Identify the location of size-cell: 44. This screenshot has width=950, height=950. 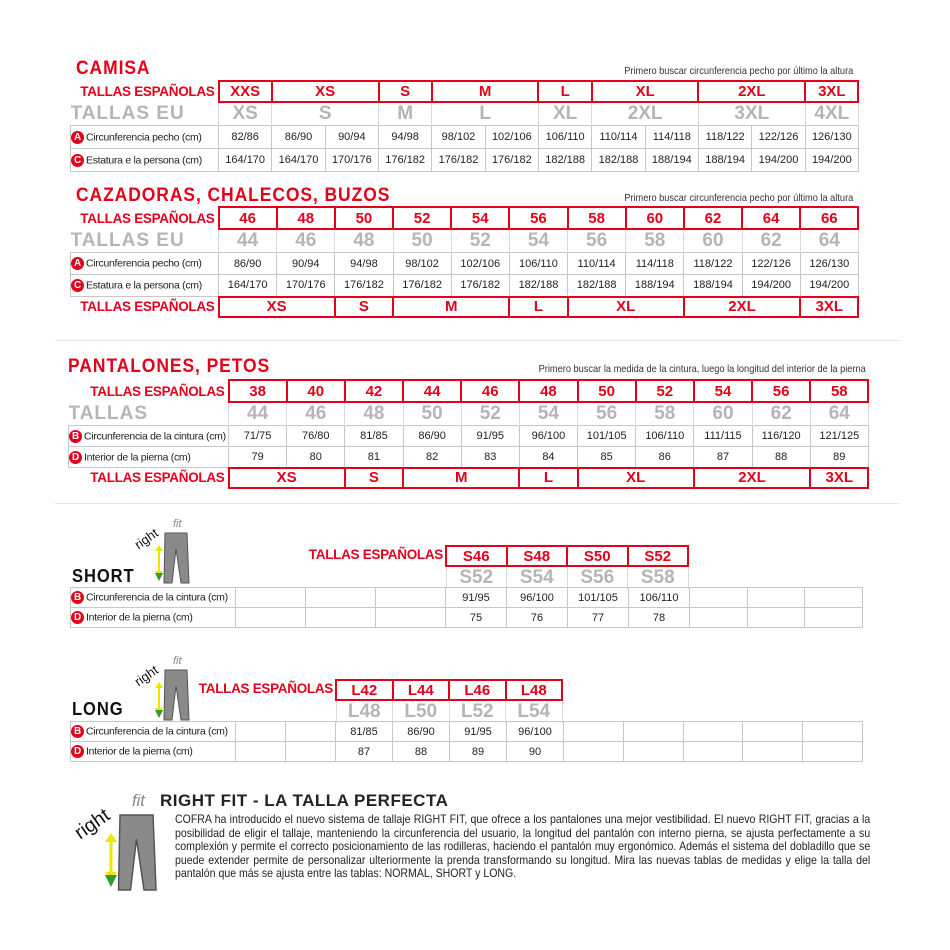
(257, 414).